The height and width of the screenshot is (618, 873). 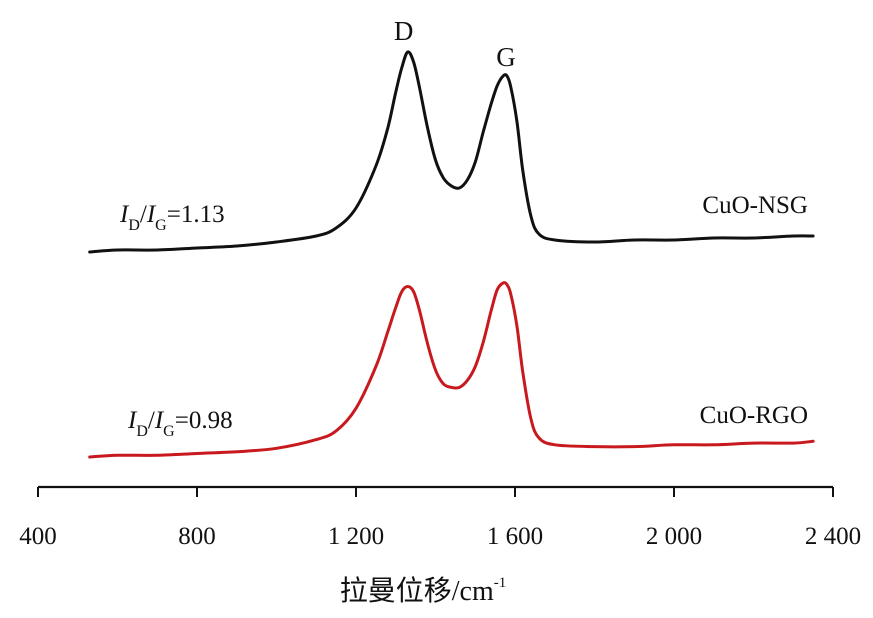 What do you see at coordinates (404, 31) in the screenshot?
I see `peak-label-d: D` at bounding box center [404, 31].